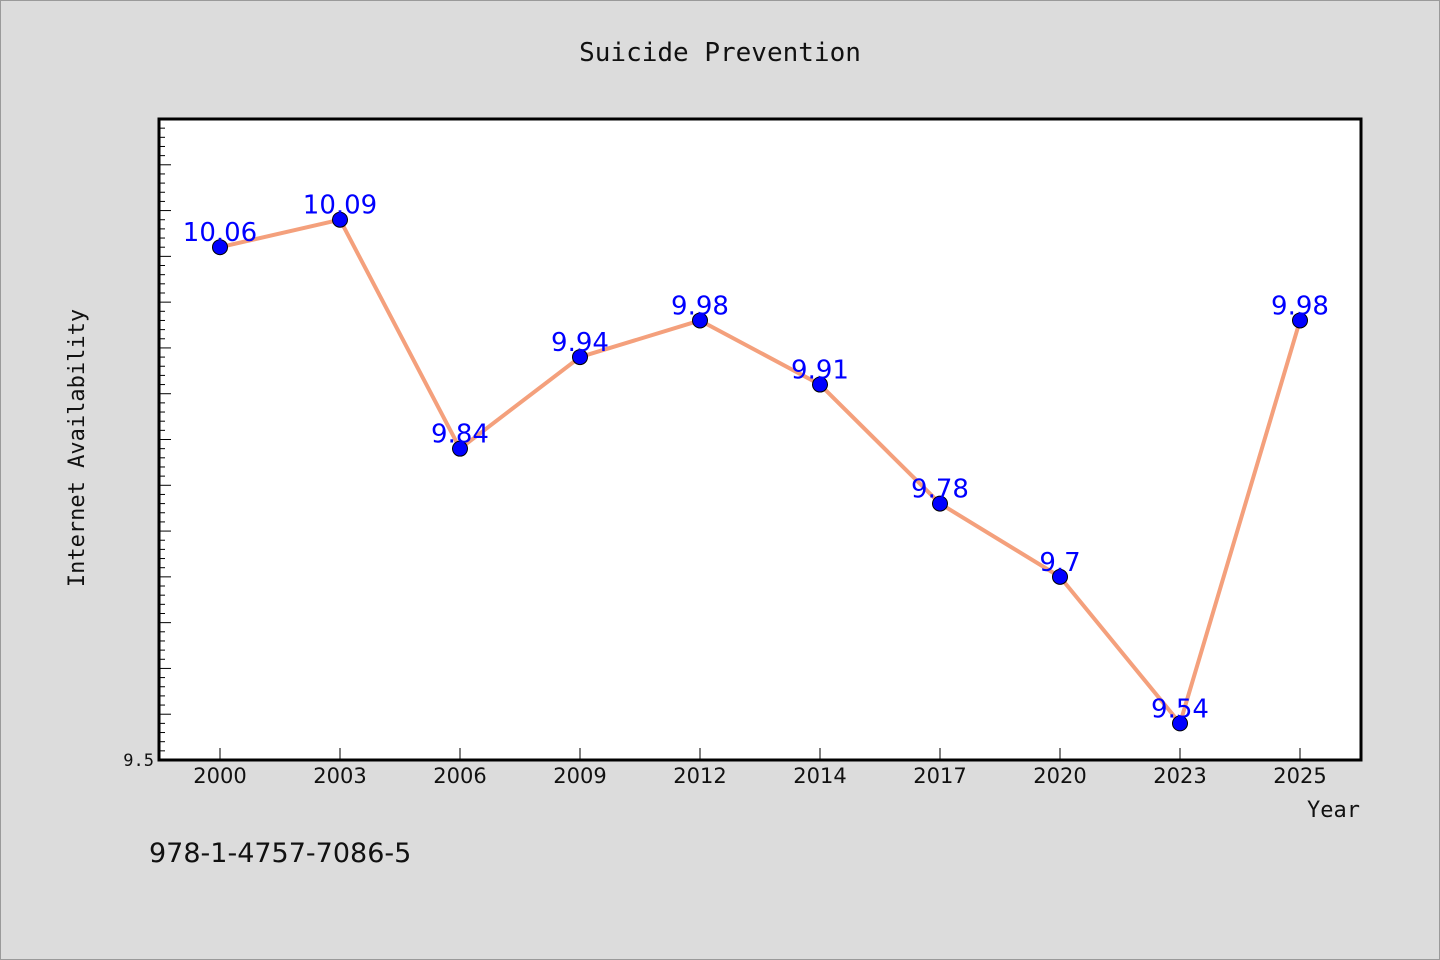  What do you see at coordinates (460, 435) in the screenshot?
I see `data-label: 9.84` at bounding box center [460, 435].